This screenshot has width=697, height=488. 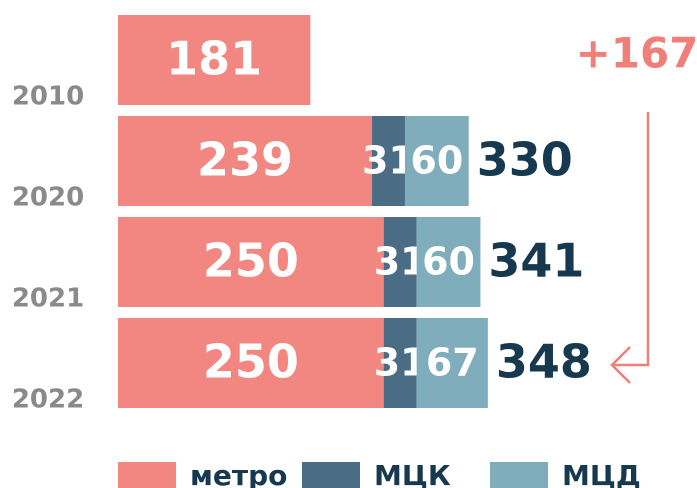 I want to click on y-tick-label: 2021, so click(x=48, y=299).